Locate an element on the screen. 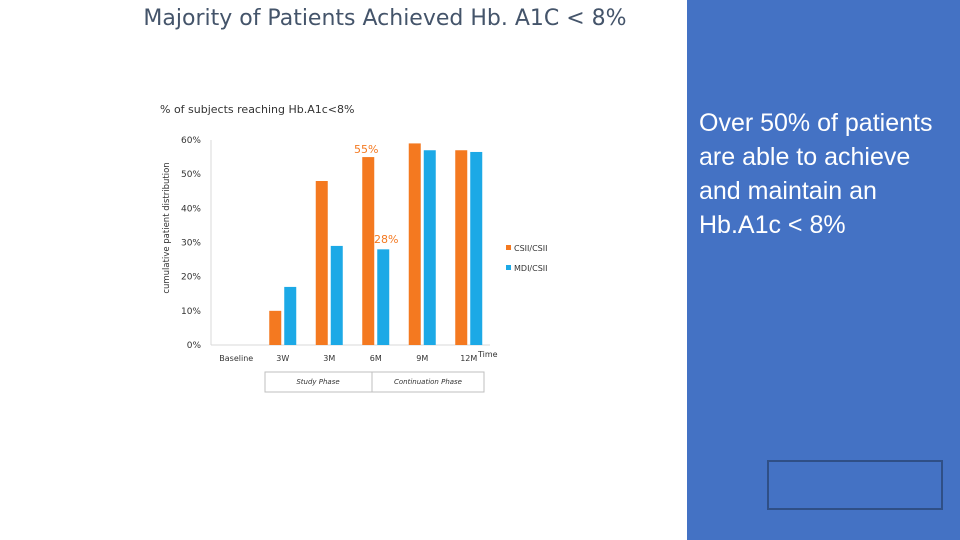  bar-csii-csii-6m is located at coordinates (368, 251).